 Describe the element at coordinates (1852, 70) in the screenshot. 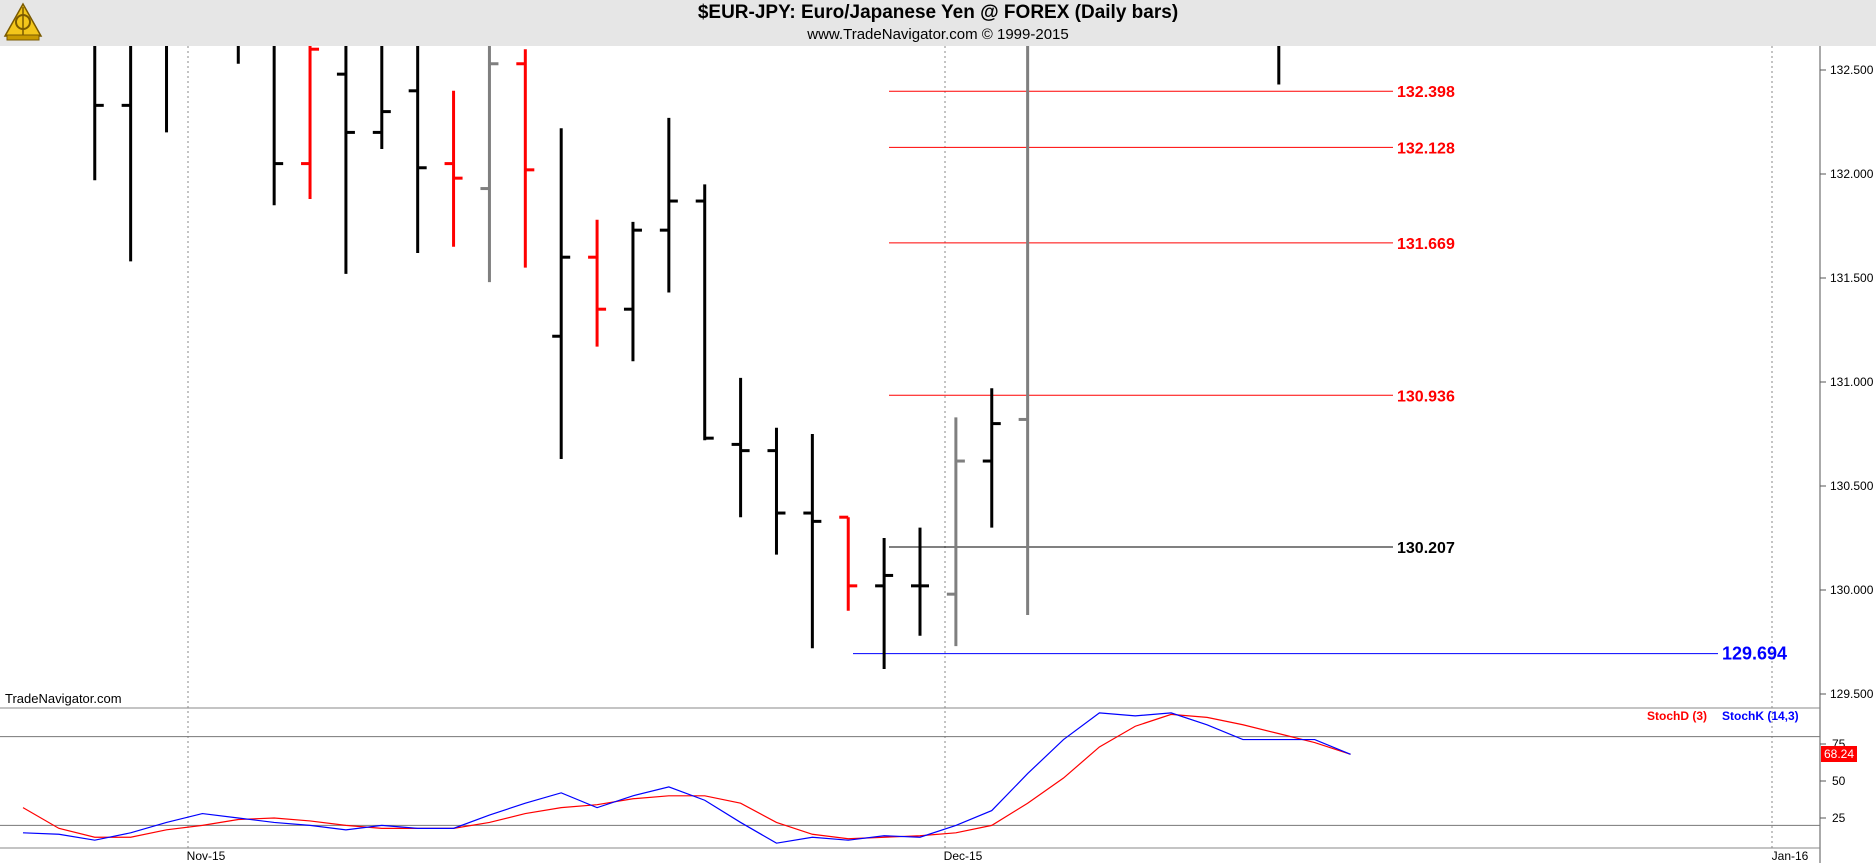

I see `price-tick-label: 132.500` at that location.